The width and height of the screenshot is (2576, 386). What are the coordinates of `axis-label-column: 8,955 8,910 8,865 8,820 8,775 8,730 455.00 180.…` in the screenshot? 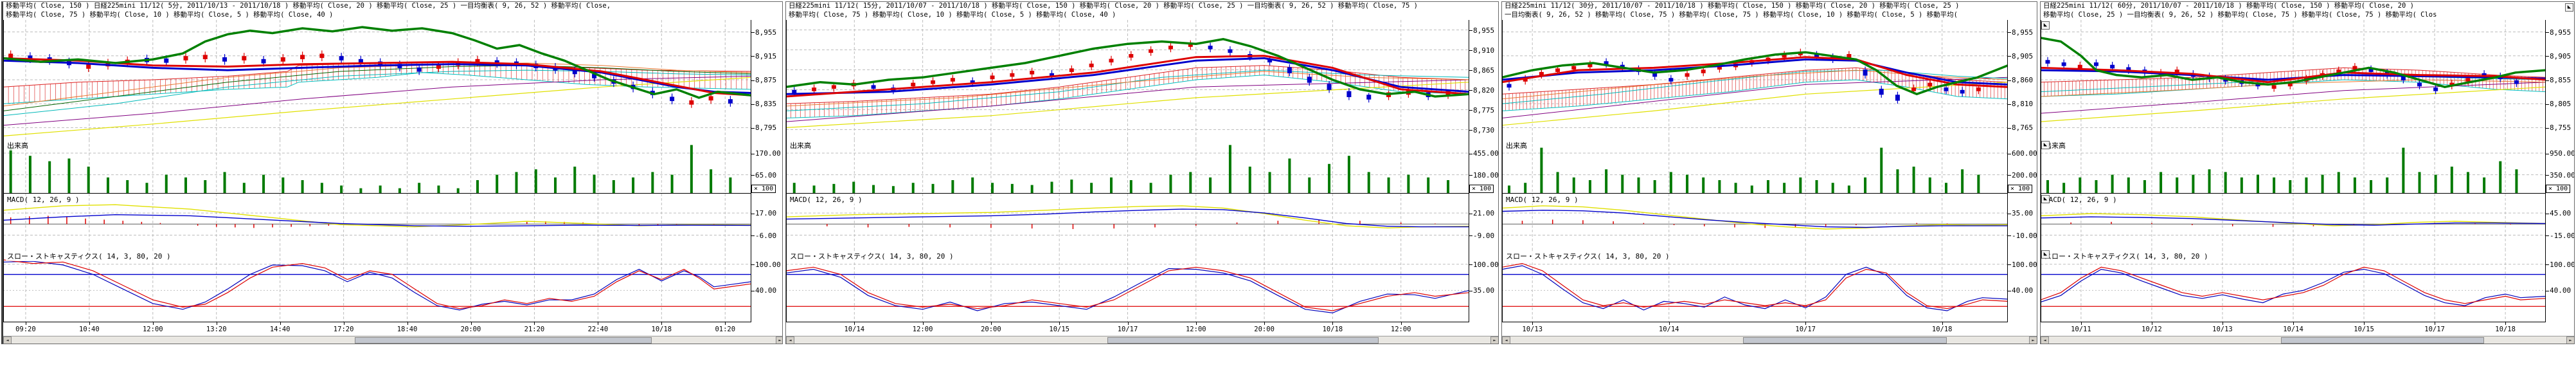 It's located at (1484, 173).